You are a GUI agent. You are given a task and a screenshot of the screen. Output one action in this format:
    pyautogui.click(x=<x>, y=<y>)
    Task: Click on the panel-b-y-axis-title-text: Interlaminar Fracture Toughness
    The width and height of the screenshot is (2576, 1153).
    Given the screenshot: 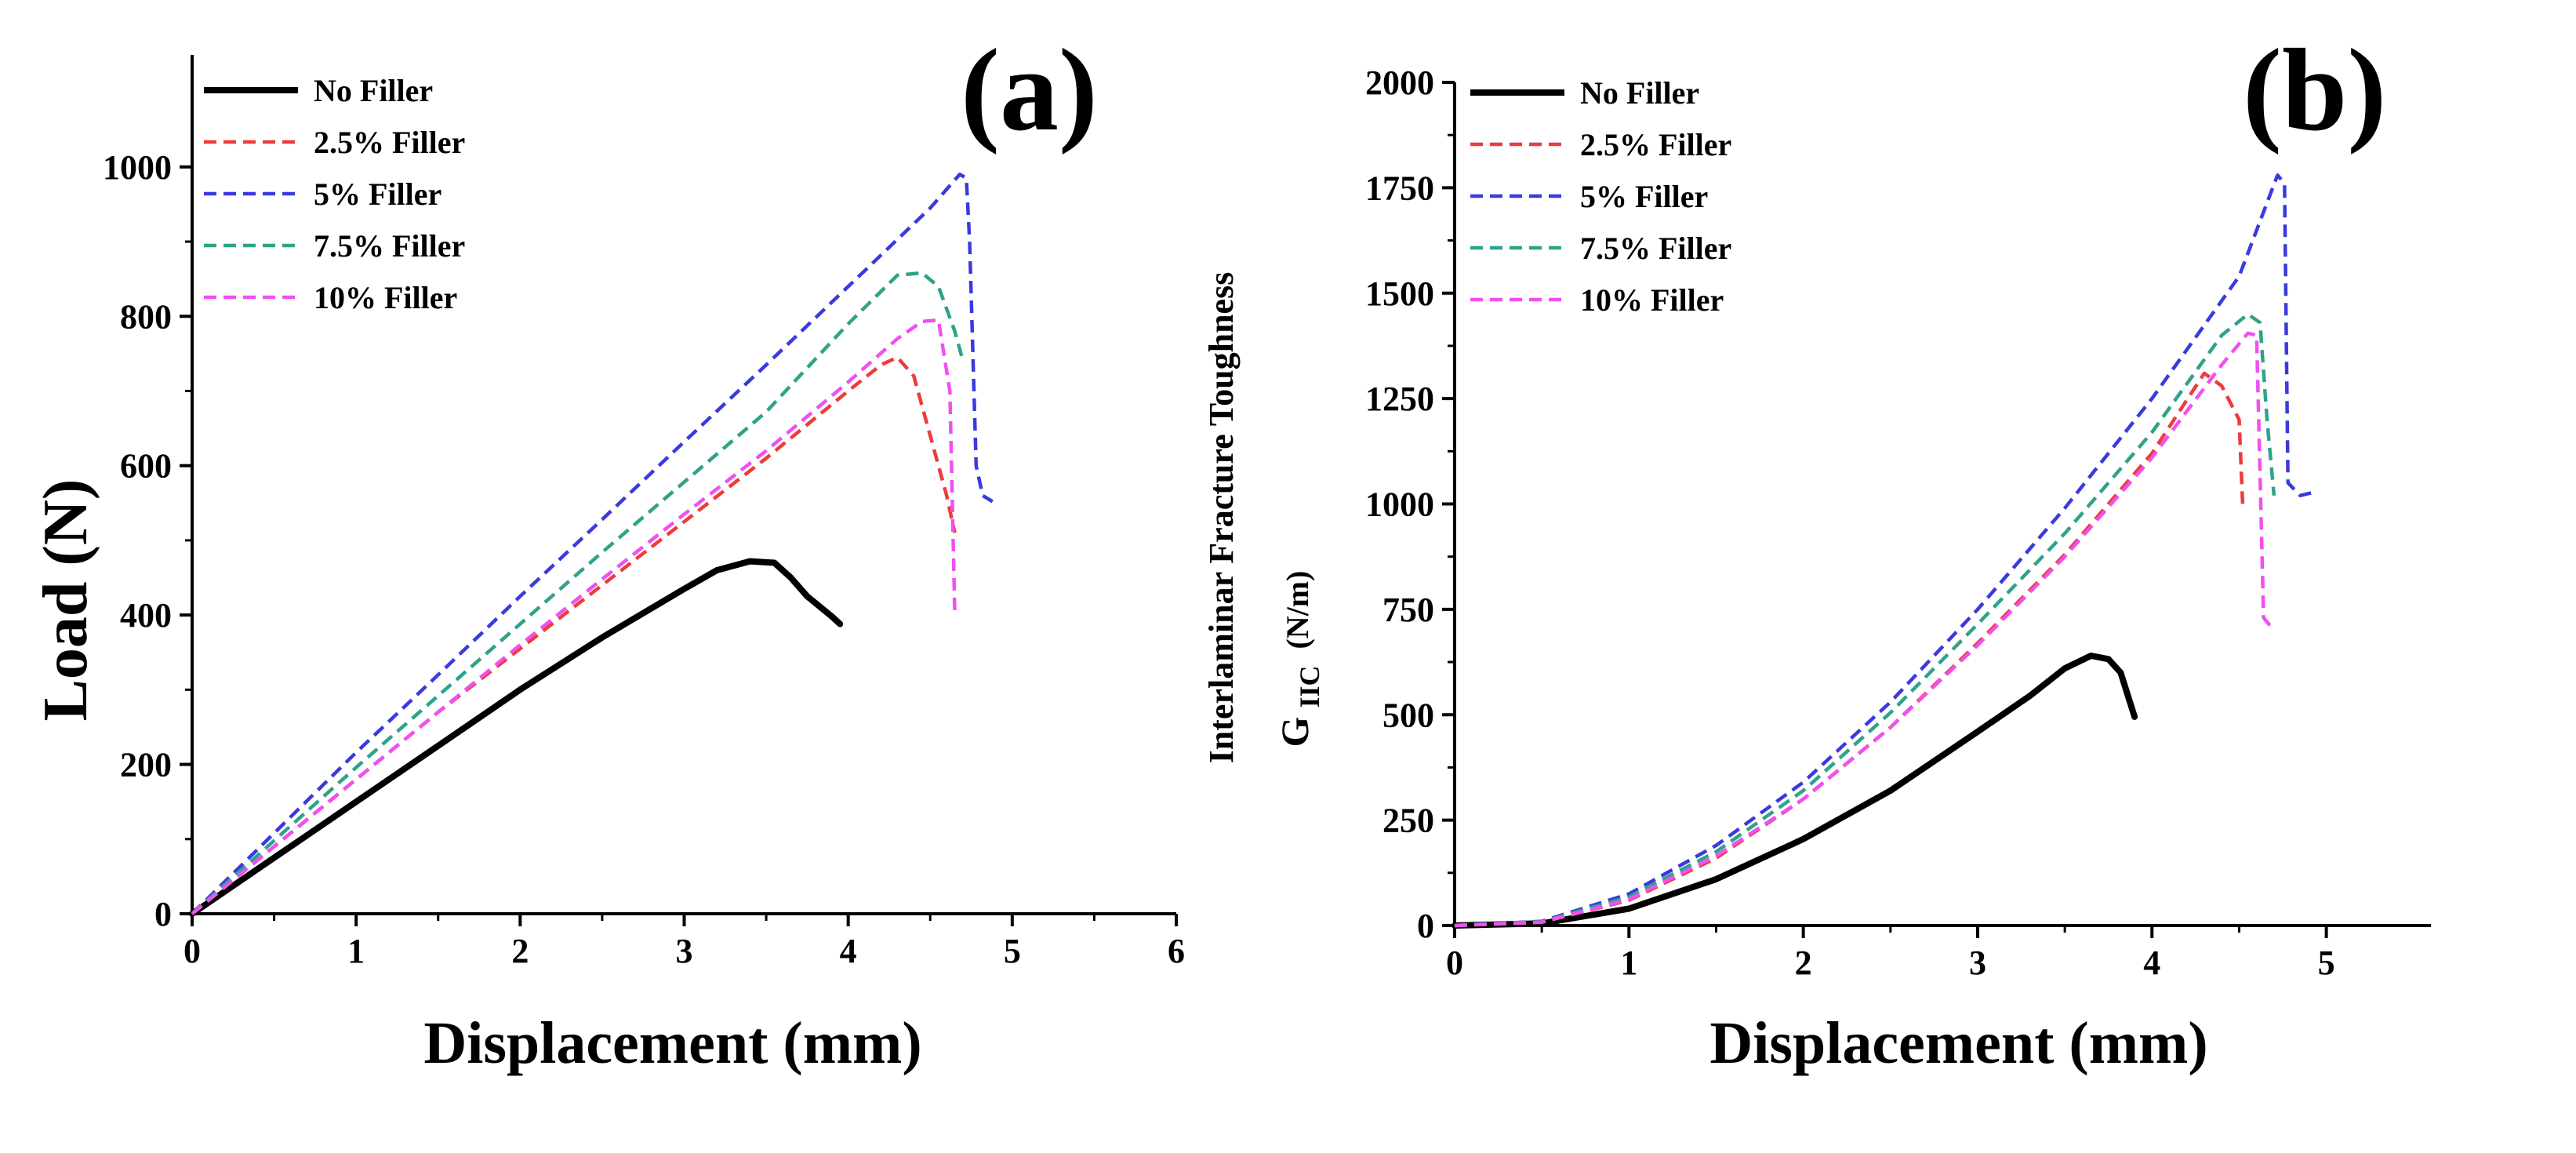 What is the action you would take?
    pyautogui.click(x=1221, y=518)
    